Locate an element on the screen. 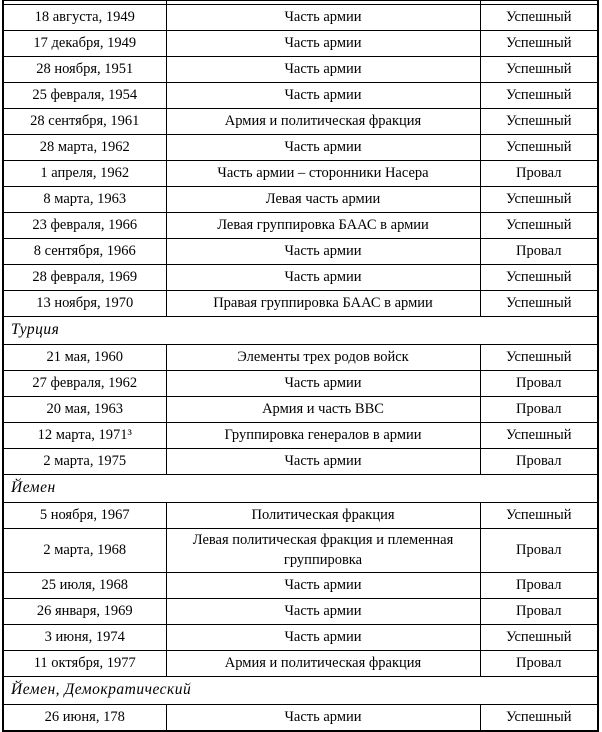 The width and height of the screenshot is (602, 732). table-row: 28 ноября, 1951 Часть армии Успешный is located at coordinates (300, 69).